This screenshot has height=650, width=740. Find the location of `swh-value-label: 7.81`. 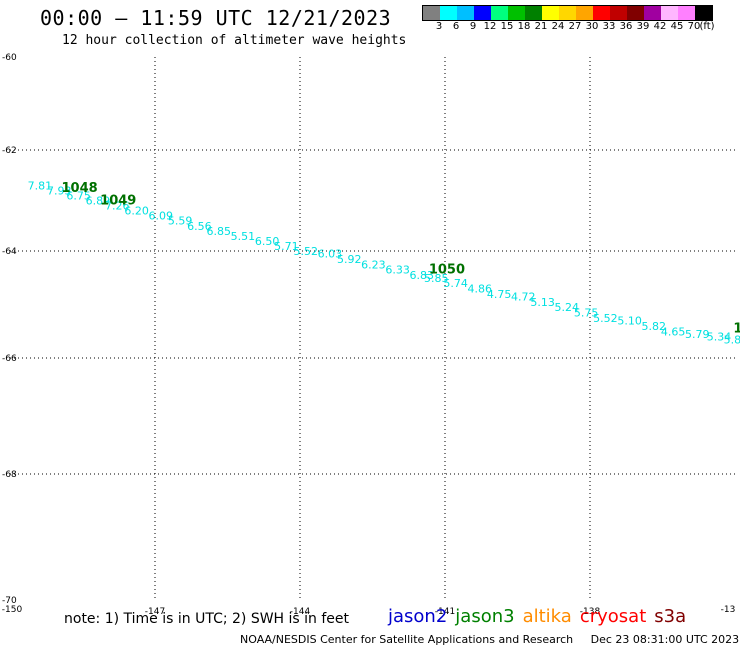

swh-value-label: 7.81 is located at coordinates (40, 185).